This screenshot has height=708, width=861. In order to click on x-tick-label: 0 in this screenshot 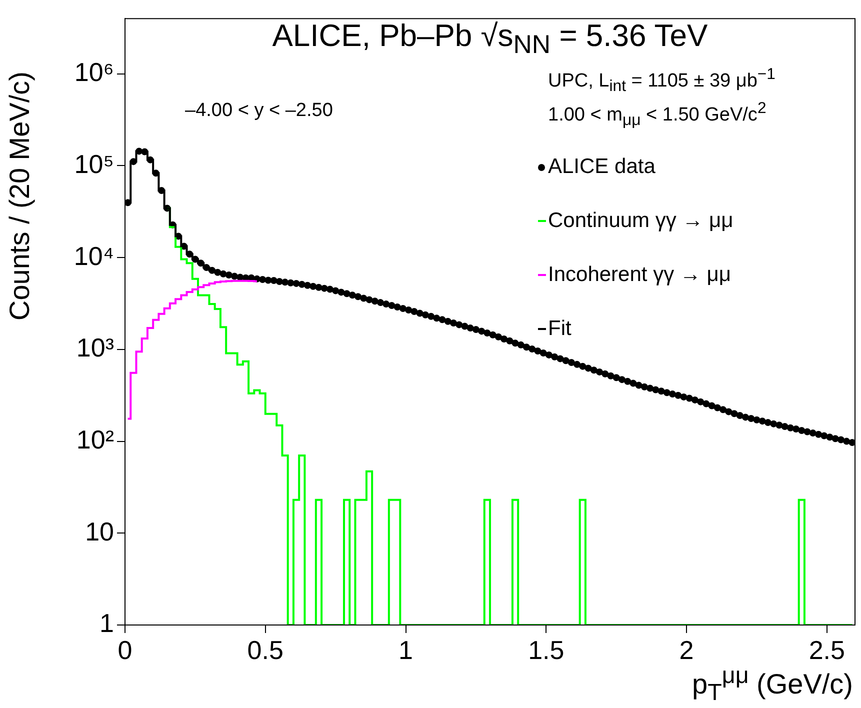, I will do `click(125, 649)`.